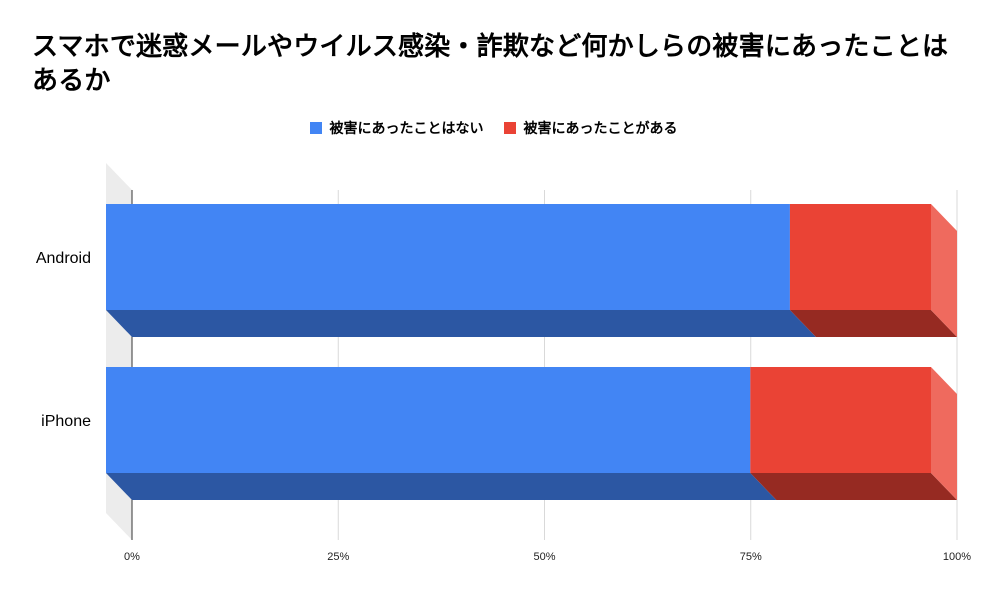 The width and height of the screenshot is (987, 594). I want to click on legend-item-damage: 被害にあったことがある, so click(590, 128).